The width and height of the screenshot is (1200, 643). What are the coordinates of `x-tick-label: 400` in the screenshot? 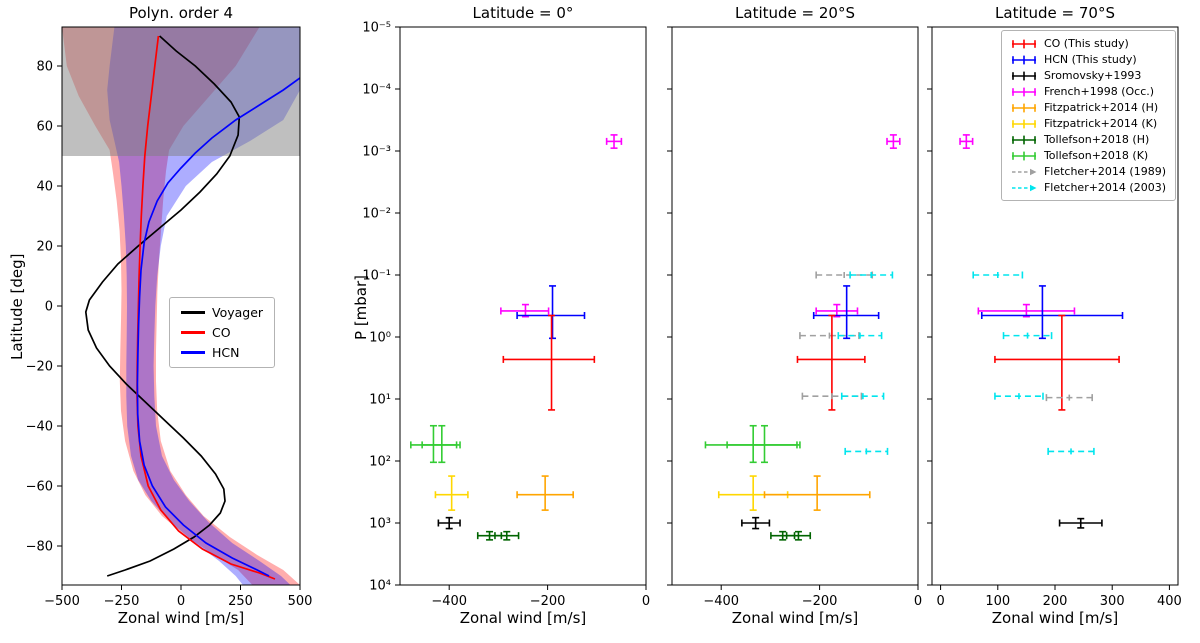 It's located at (1169, 601).